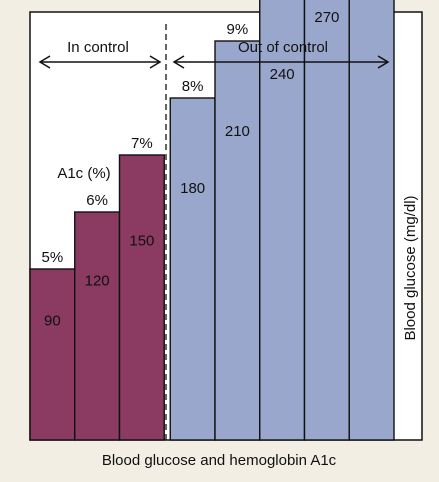 This screenshot has width=439, height=482. Describe the element at coordinates (98, 47) in the screenshot. I see `in-control-label: In control` at that location.